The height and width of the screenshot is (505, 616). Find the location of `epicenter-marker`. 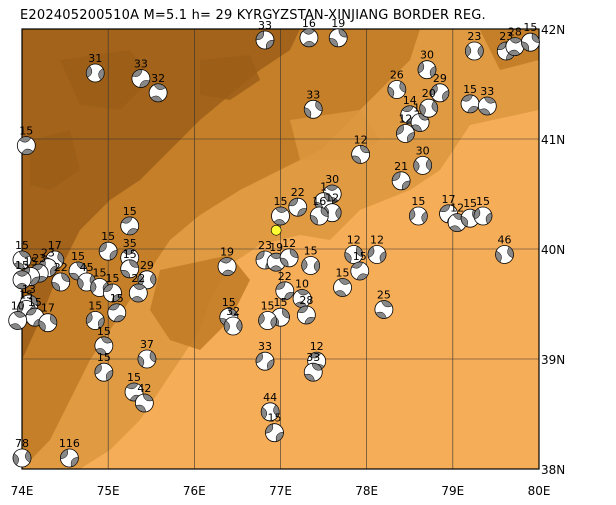

epicenter-marker is located at coordinates (276, 230).